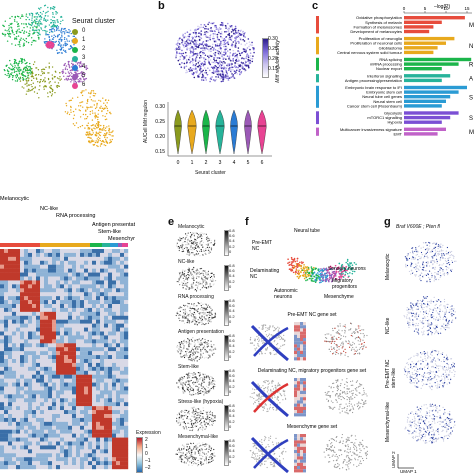  What do you see at coordinates (442, 7) in the screenshot?
I see `enrich-axis-title: –log(P)` at bounding box center [442, 7].